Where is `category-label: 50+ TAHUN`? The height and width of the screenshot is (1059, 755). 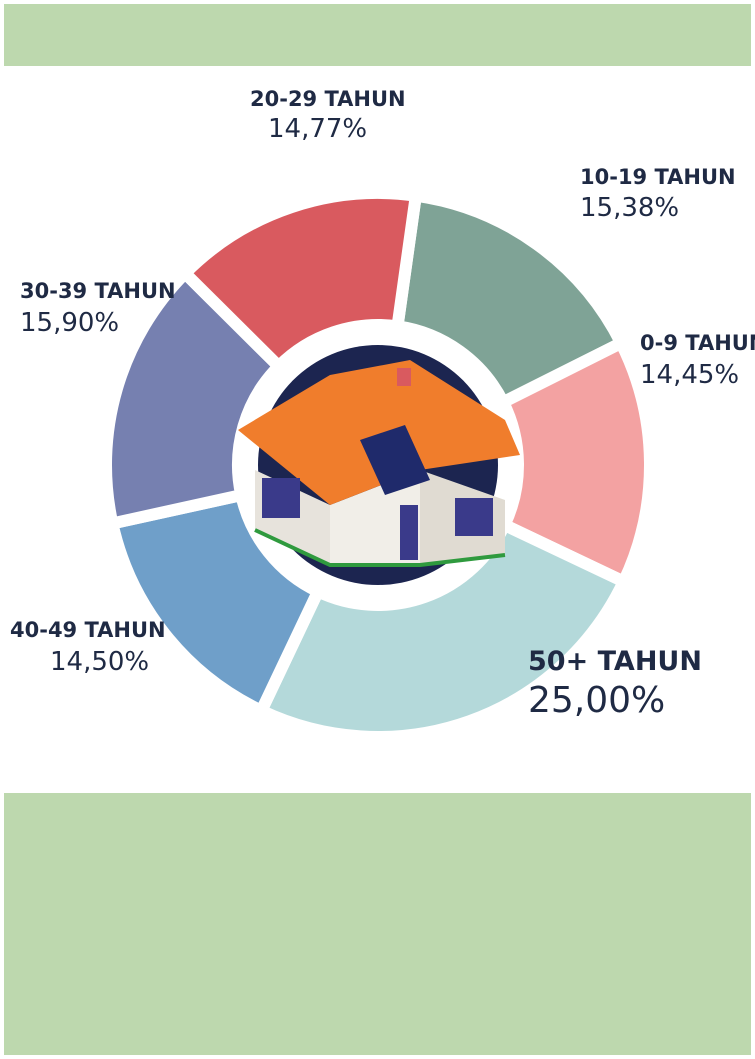
category-label: 50+ TAHUN is located at coordinates (615, 661).